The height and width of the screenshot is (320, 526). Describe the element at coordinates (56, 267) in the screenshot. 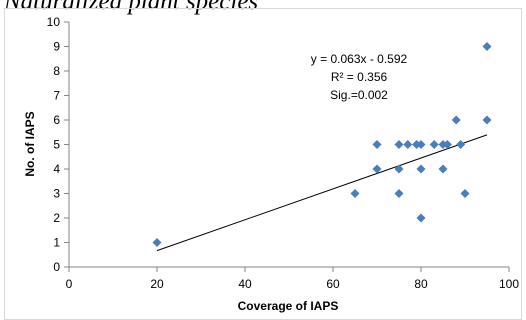

I see `y-tick-label: 0` at that location.